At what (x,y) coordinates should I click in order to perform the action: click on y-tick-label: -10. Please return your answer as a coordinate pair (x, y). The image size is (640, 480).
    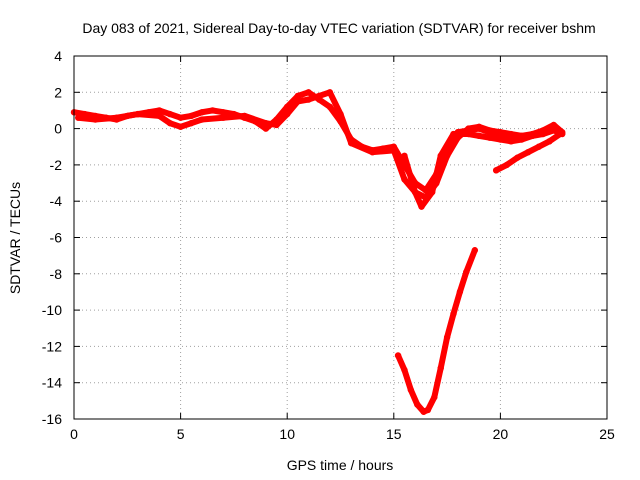
    Looking at the image, I should click on (52, 310).